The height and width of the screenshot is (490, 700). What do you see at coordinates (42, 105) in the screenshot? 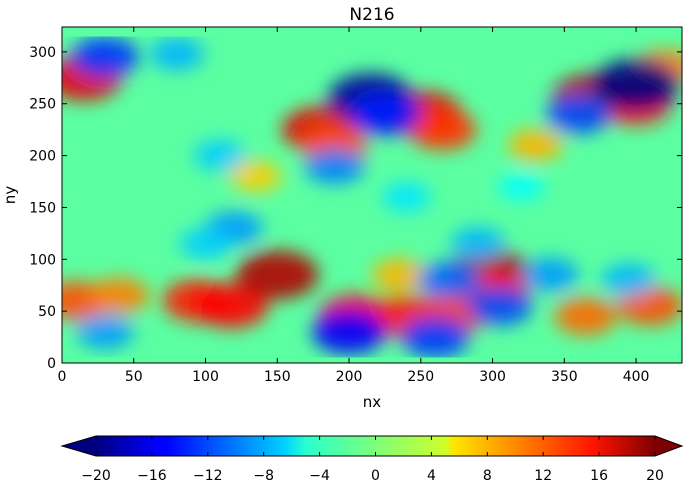
I see `y-tick-label: 250` at bounding box center [42, 105].